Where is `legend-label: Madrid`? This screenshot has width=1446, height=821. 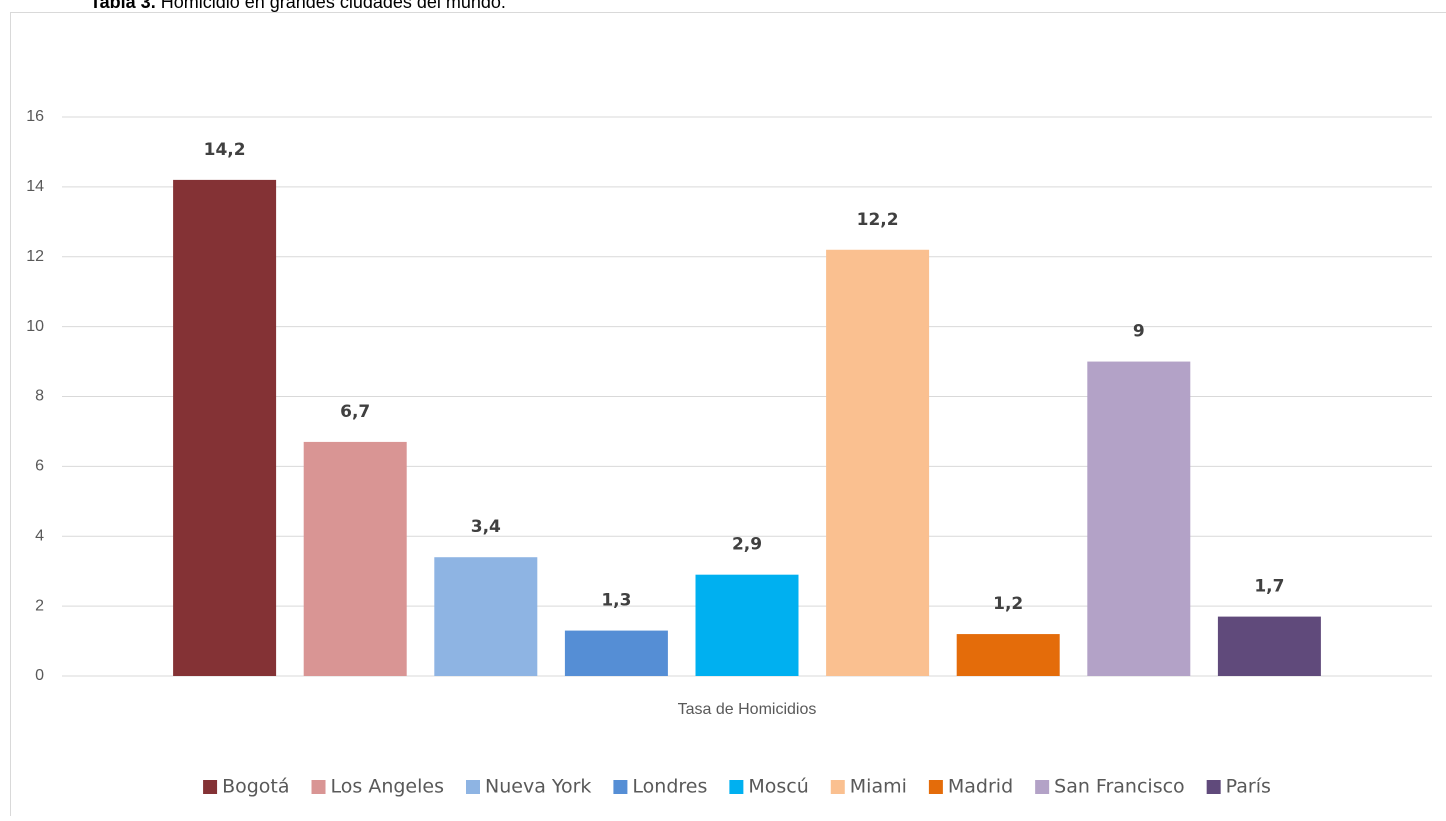 legend-label: Madrid is located at coordinates (980, 787).